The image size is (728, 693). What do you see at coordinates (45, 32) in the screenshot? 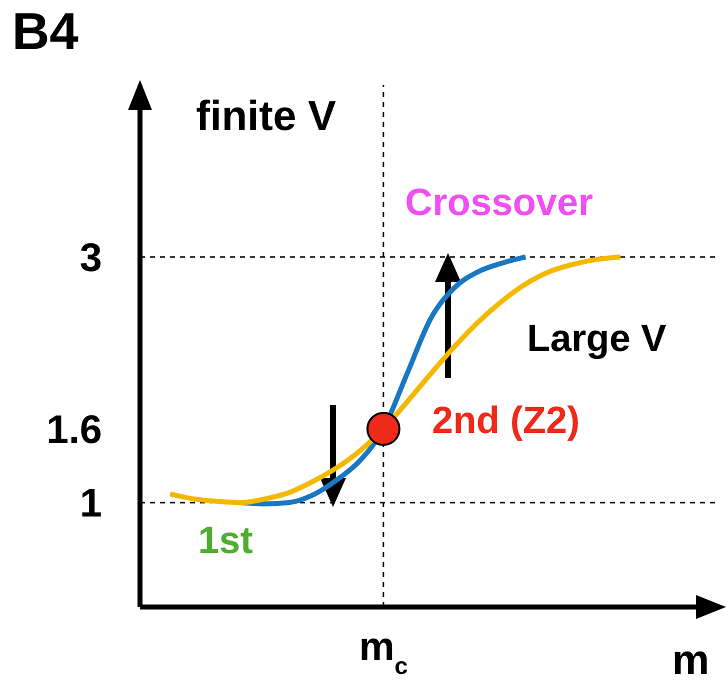
I see `chart-title: B4` at bounding box center [45, 32].